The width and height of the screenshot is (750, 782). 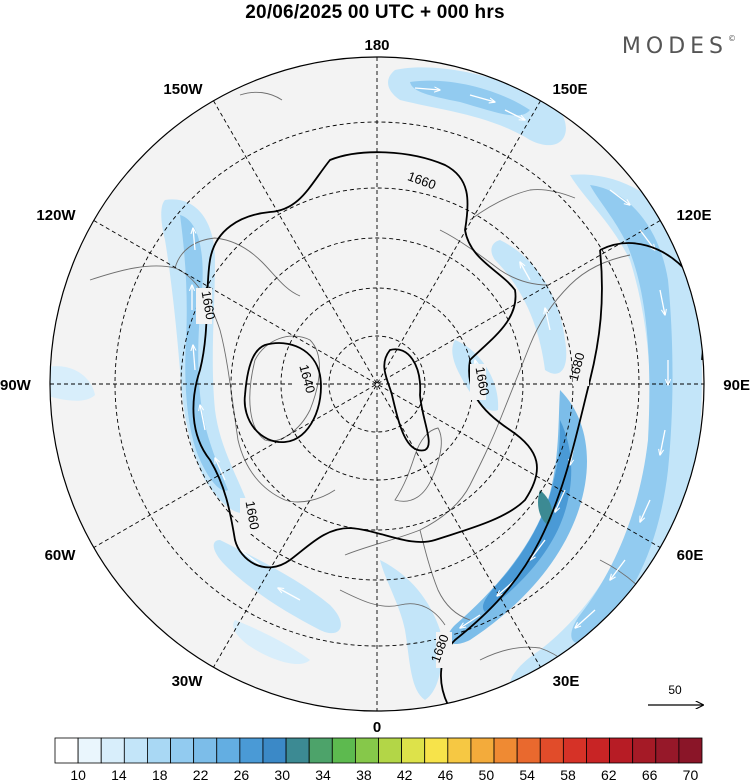 I want to click on colorbar-tick-label: 26, so click(x=242, y=774).